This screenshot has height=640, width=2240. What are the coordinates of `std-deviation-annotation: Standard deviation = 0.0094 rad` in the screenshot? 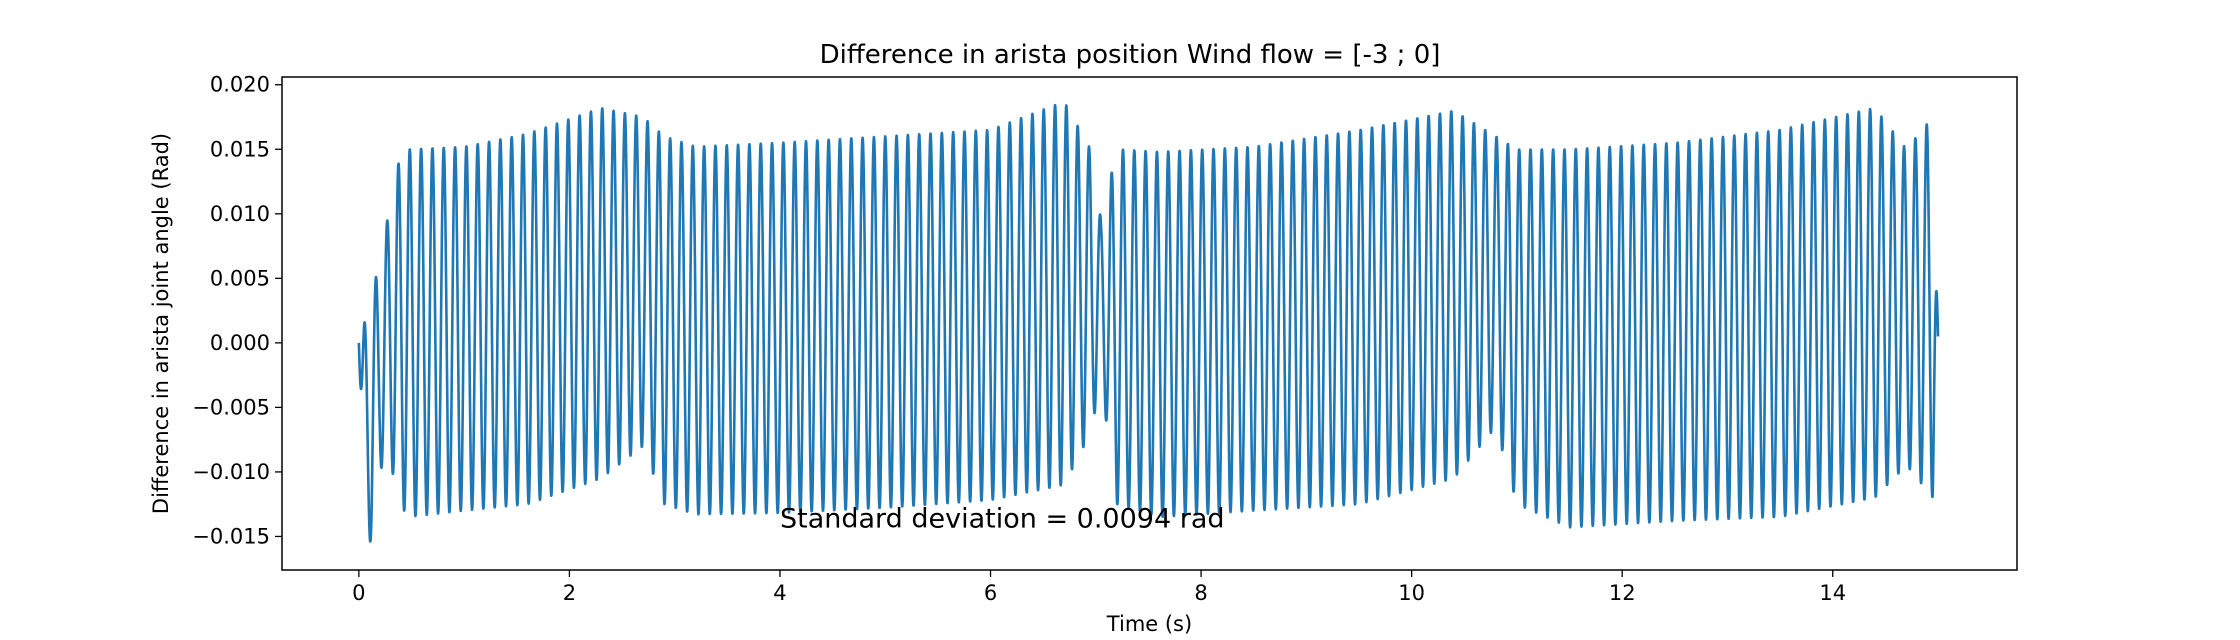 It's located at (1002, 518).